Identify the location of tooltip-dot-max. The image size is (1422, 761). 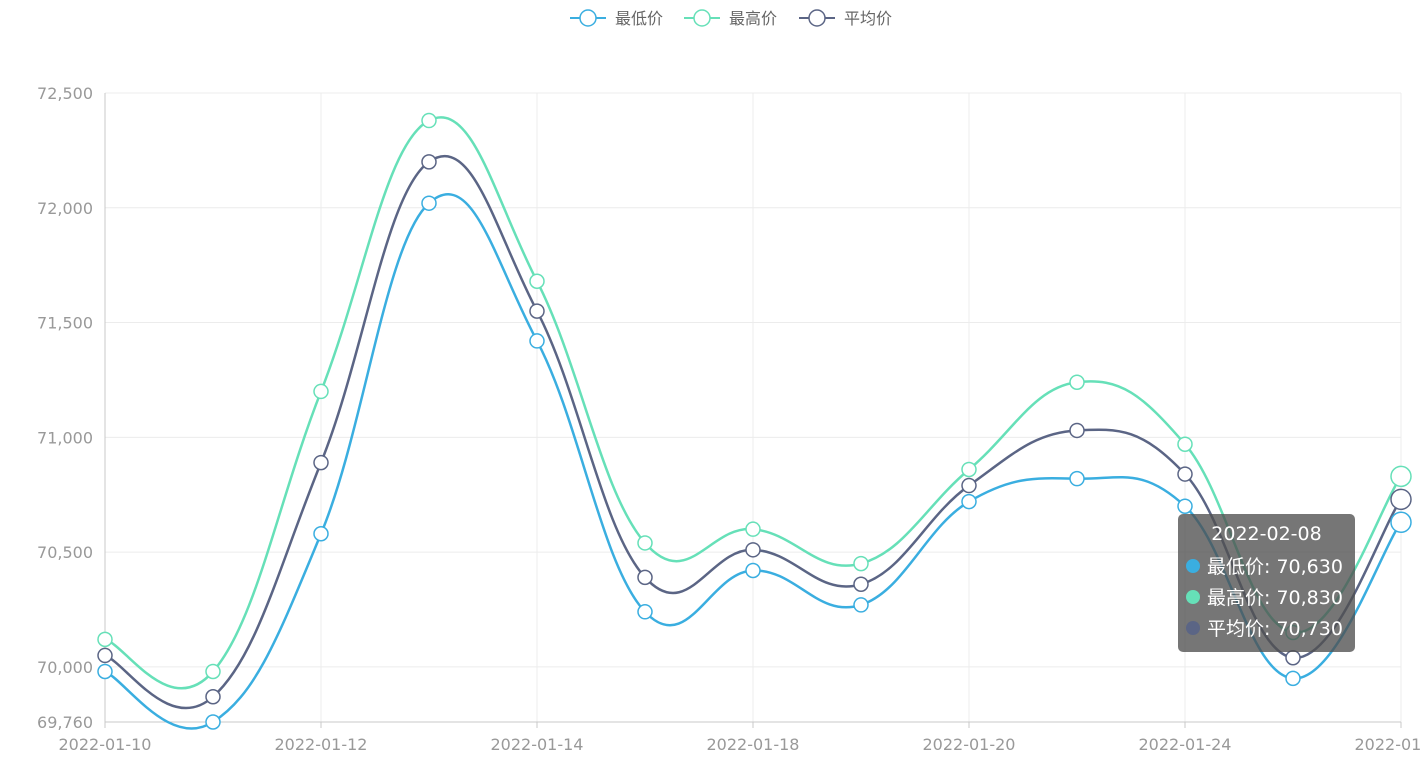
(1193, 596).